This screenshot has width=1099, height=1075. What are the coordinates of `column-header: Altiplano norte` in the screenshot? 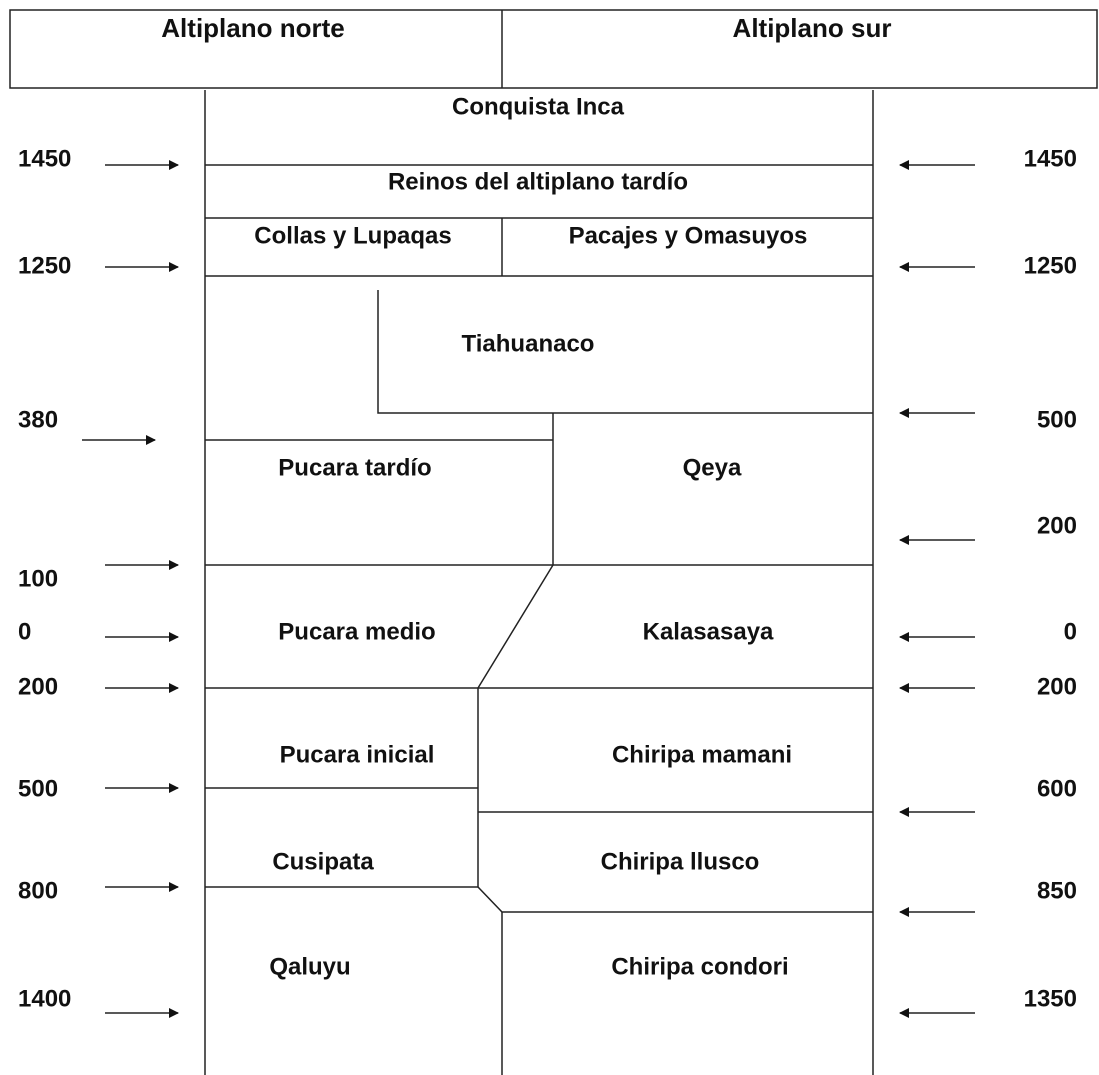 It's located at (252, 28).